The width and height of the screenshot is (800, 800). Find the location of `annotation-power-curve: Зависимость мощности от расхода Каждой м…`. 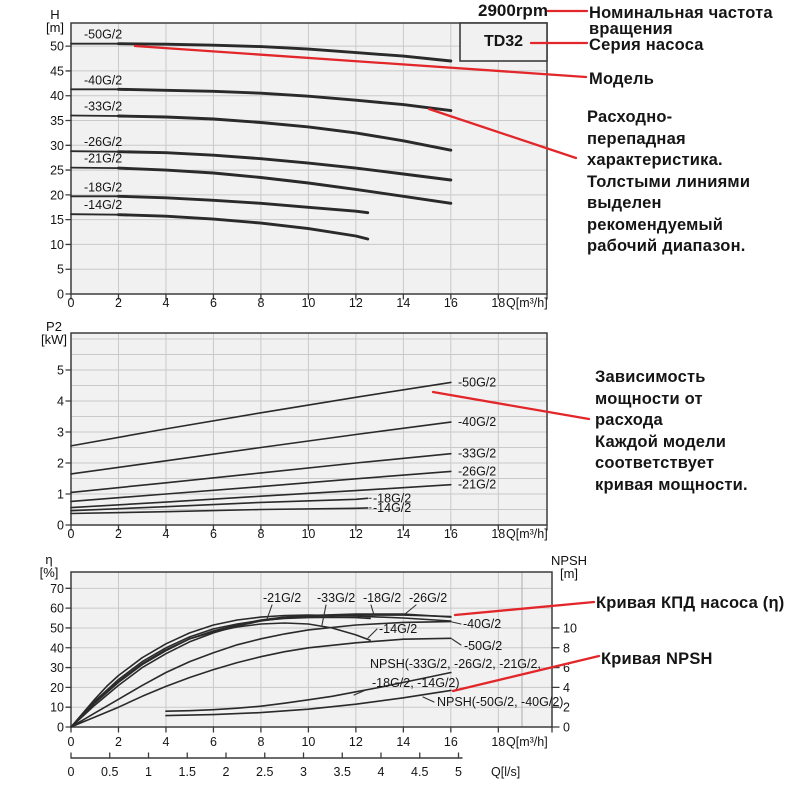

annotation-power-curve: Зависимость мощности от расхода Каждой м… is located at coordinates (671, 431).